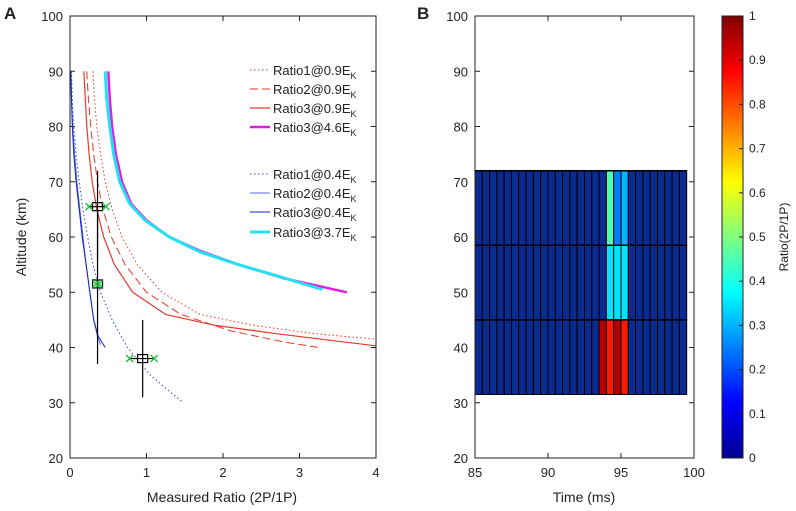  Describe the element at coordinates (461, 458) in the screenshot. I see `y-tick-label: 20` at that location.